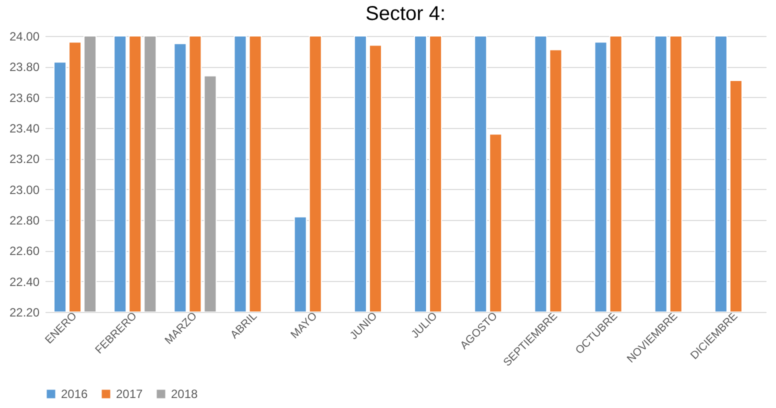 Image resolution: width=776 pixels, height=408 pixels. Describe the element at coordinates (24, 97) in the screenshot. I see `y-tick-label: 23.60` at that location.